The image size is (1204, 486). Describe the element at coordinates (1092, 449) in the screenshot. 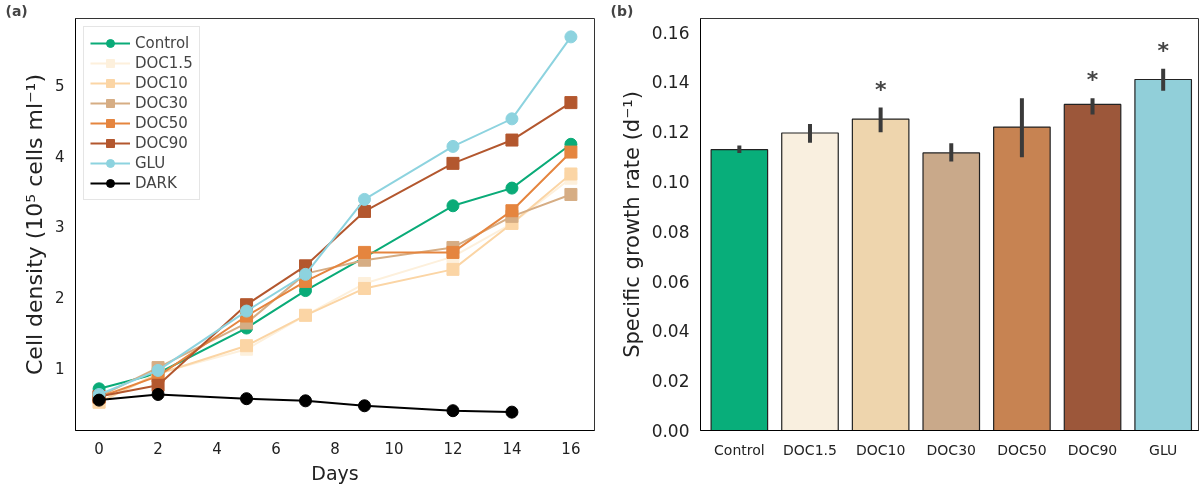

I see `x-tick-label: DOC90` at that location.